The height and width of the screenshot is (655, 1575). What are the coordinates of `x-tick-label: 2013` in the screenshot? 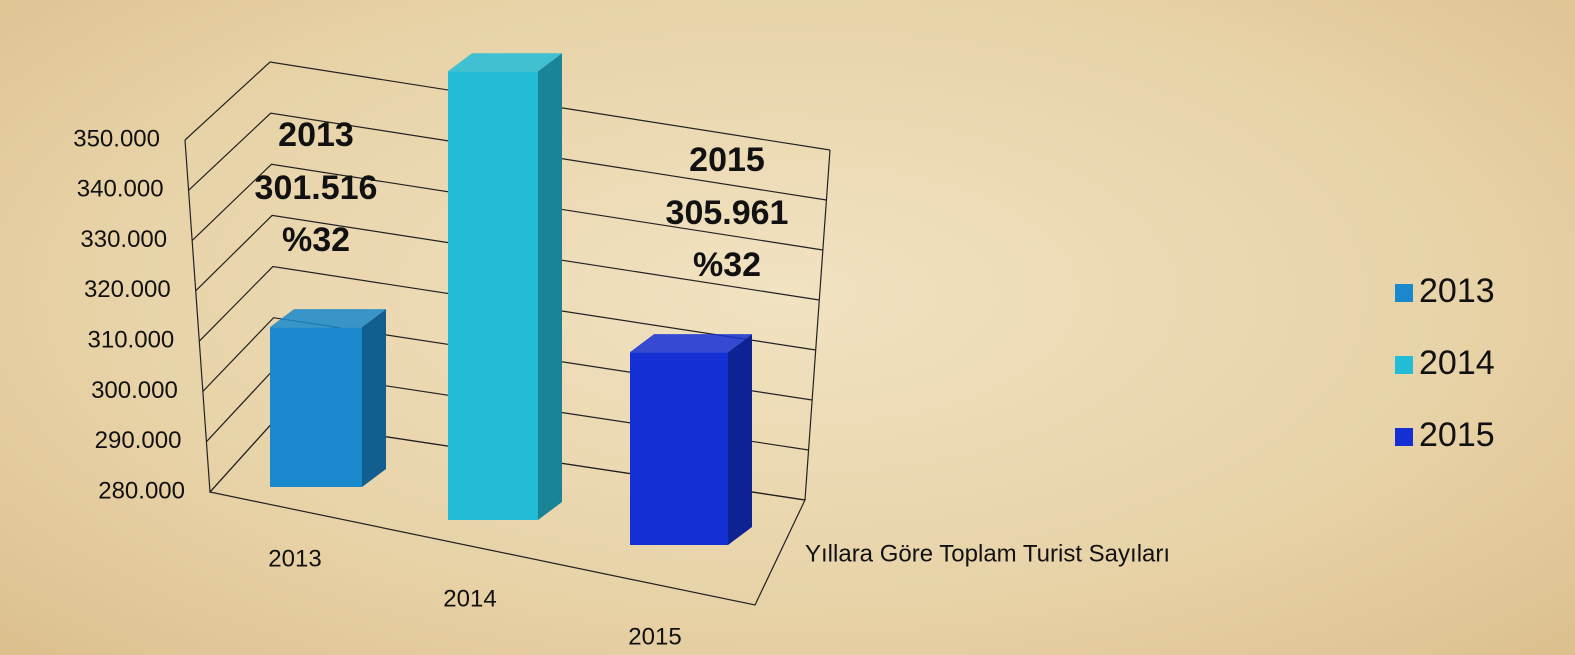 It's located at (294, 558).